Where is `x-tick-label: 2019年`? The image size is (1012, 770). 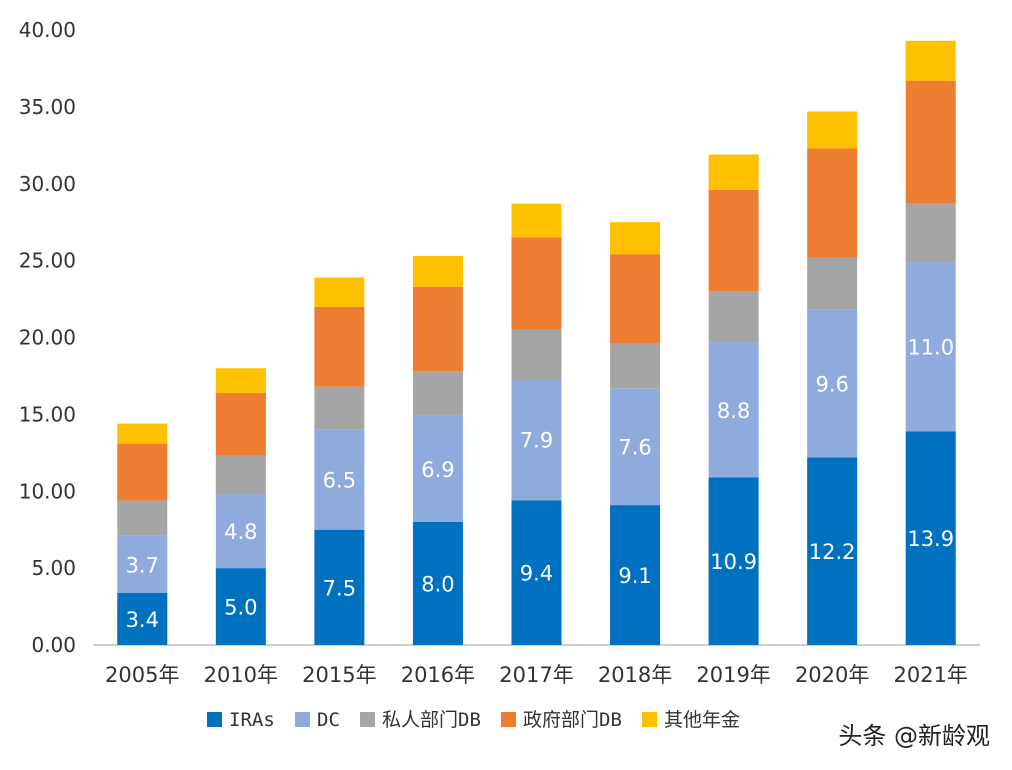 x-tick-label: 2019年 is located at coordinates (733, 675).